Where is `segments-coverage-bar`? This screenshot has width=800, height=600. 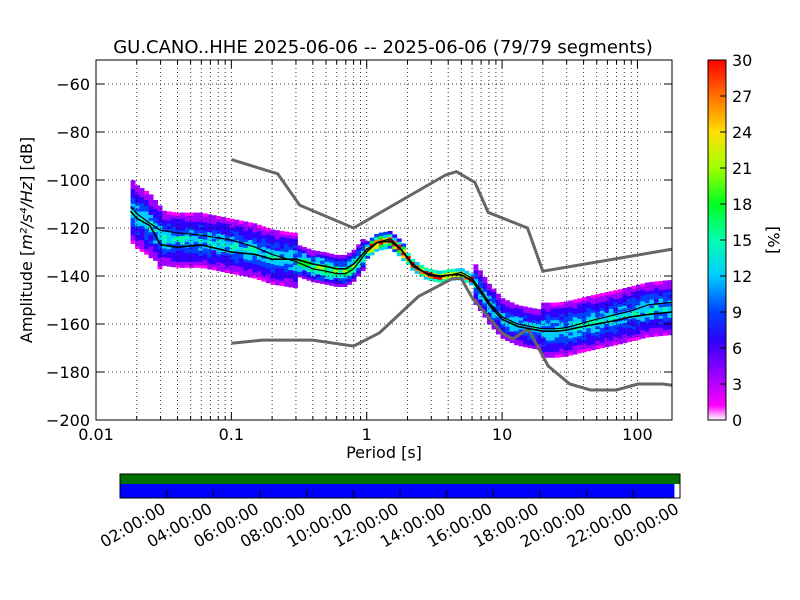
segments-coverage-bar is located at coordinates (397, 491).